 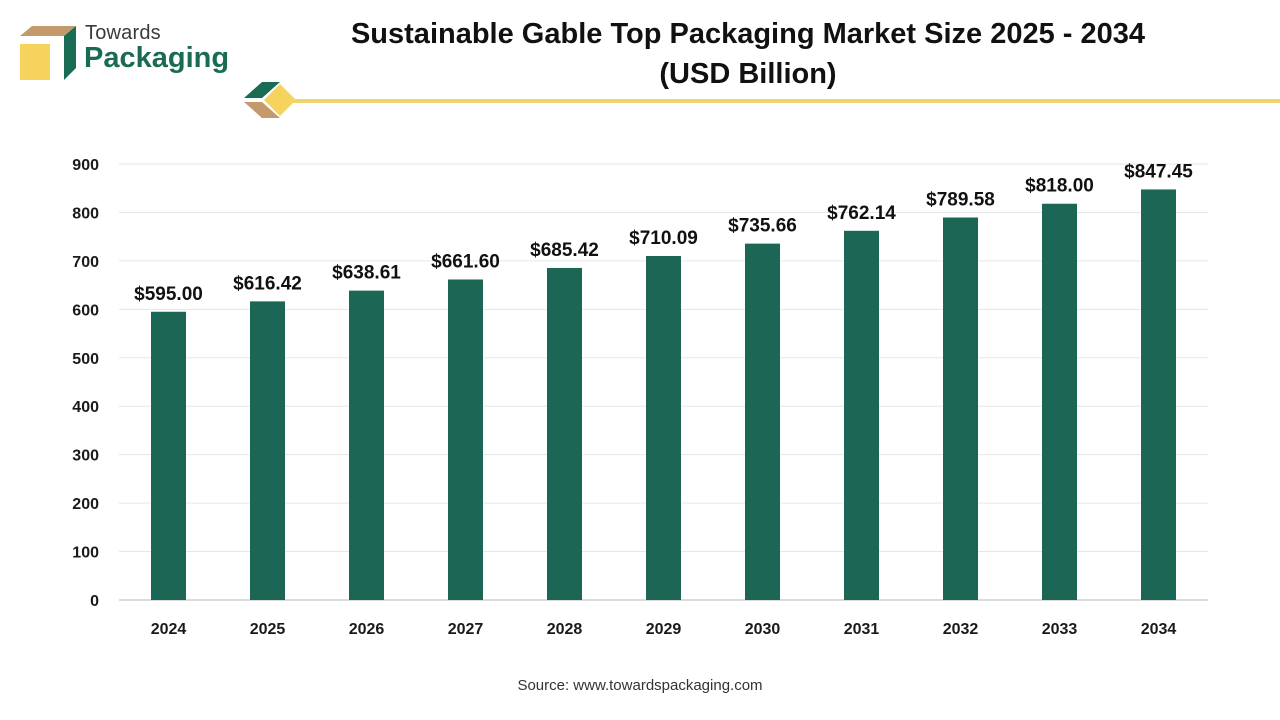 I want to click on header-divider, so click(x=762, y=100).